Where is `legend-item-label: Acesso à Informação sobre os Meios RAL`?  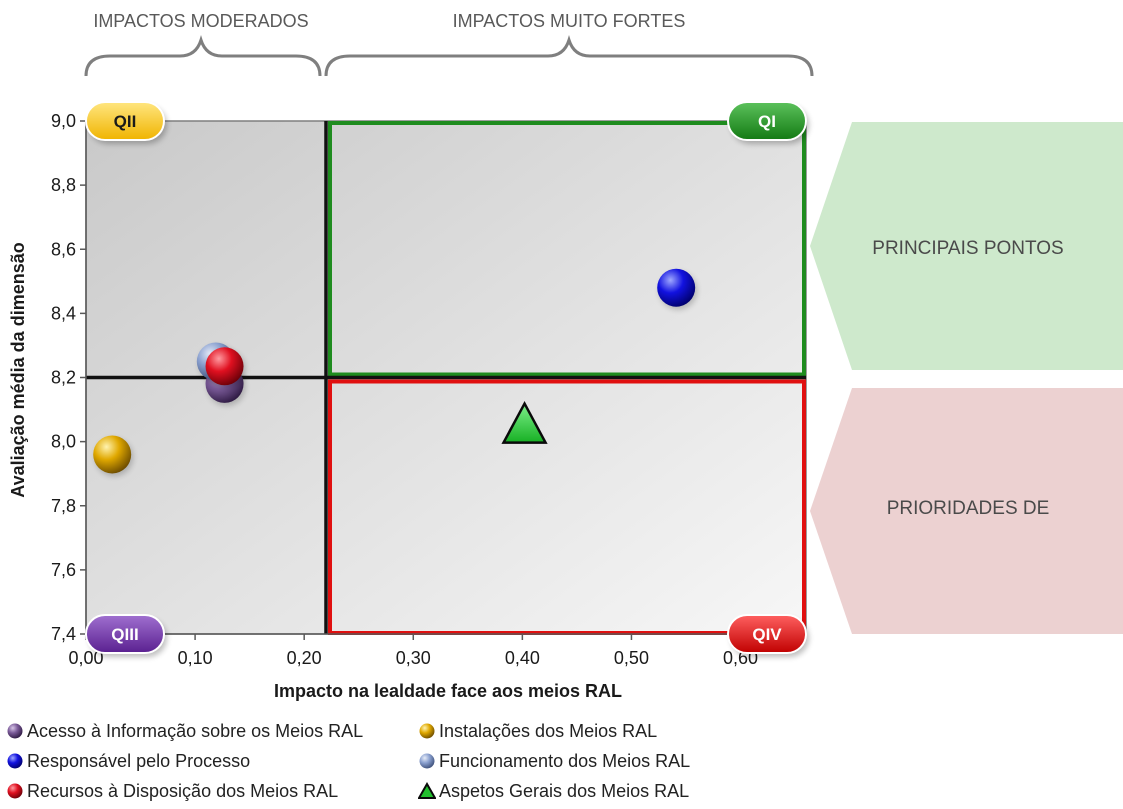
legend-item-label: Acesso à Informação sobre os Meios RAL is located at coordinates (195, 730).